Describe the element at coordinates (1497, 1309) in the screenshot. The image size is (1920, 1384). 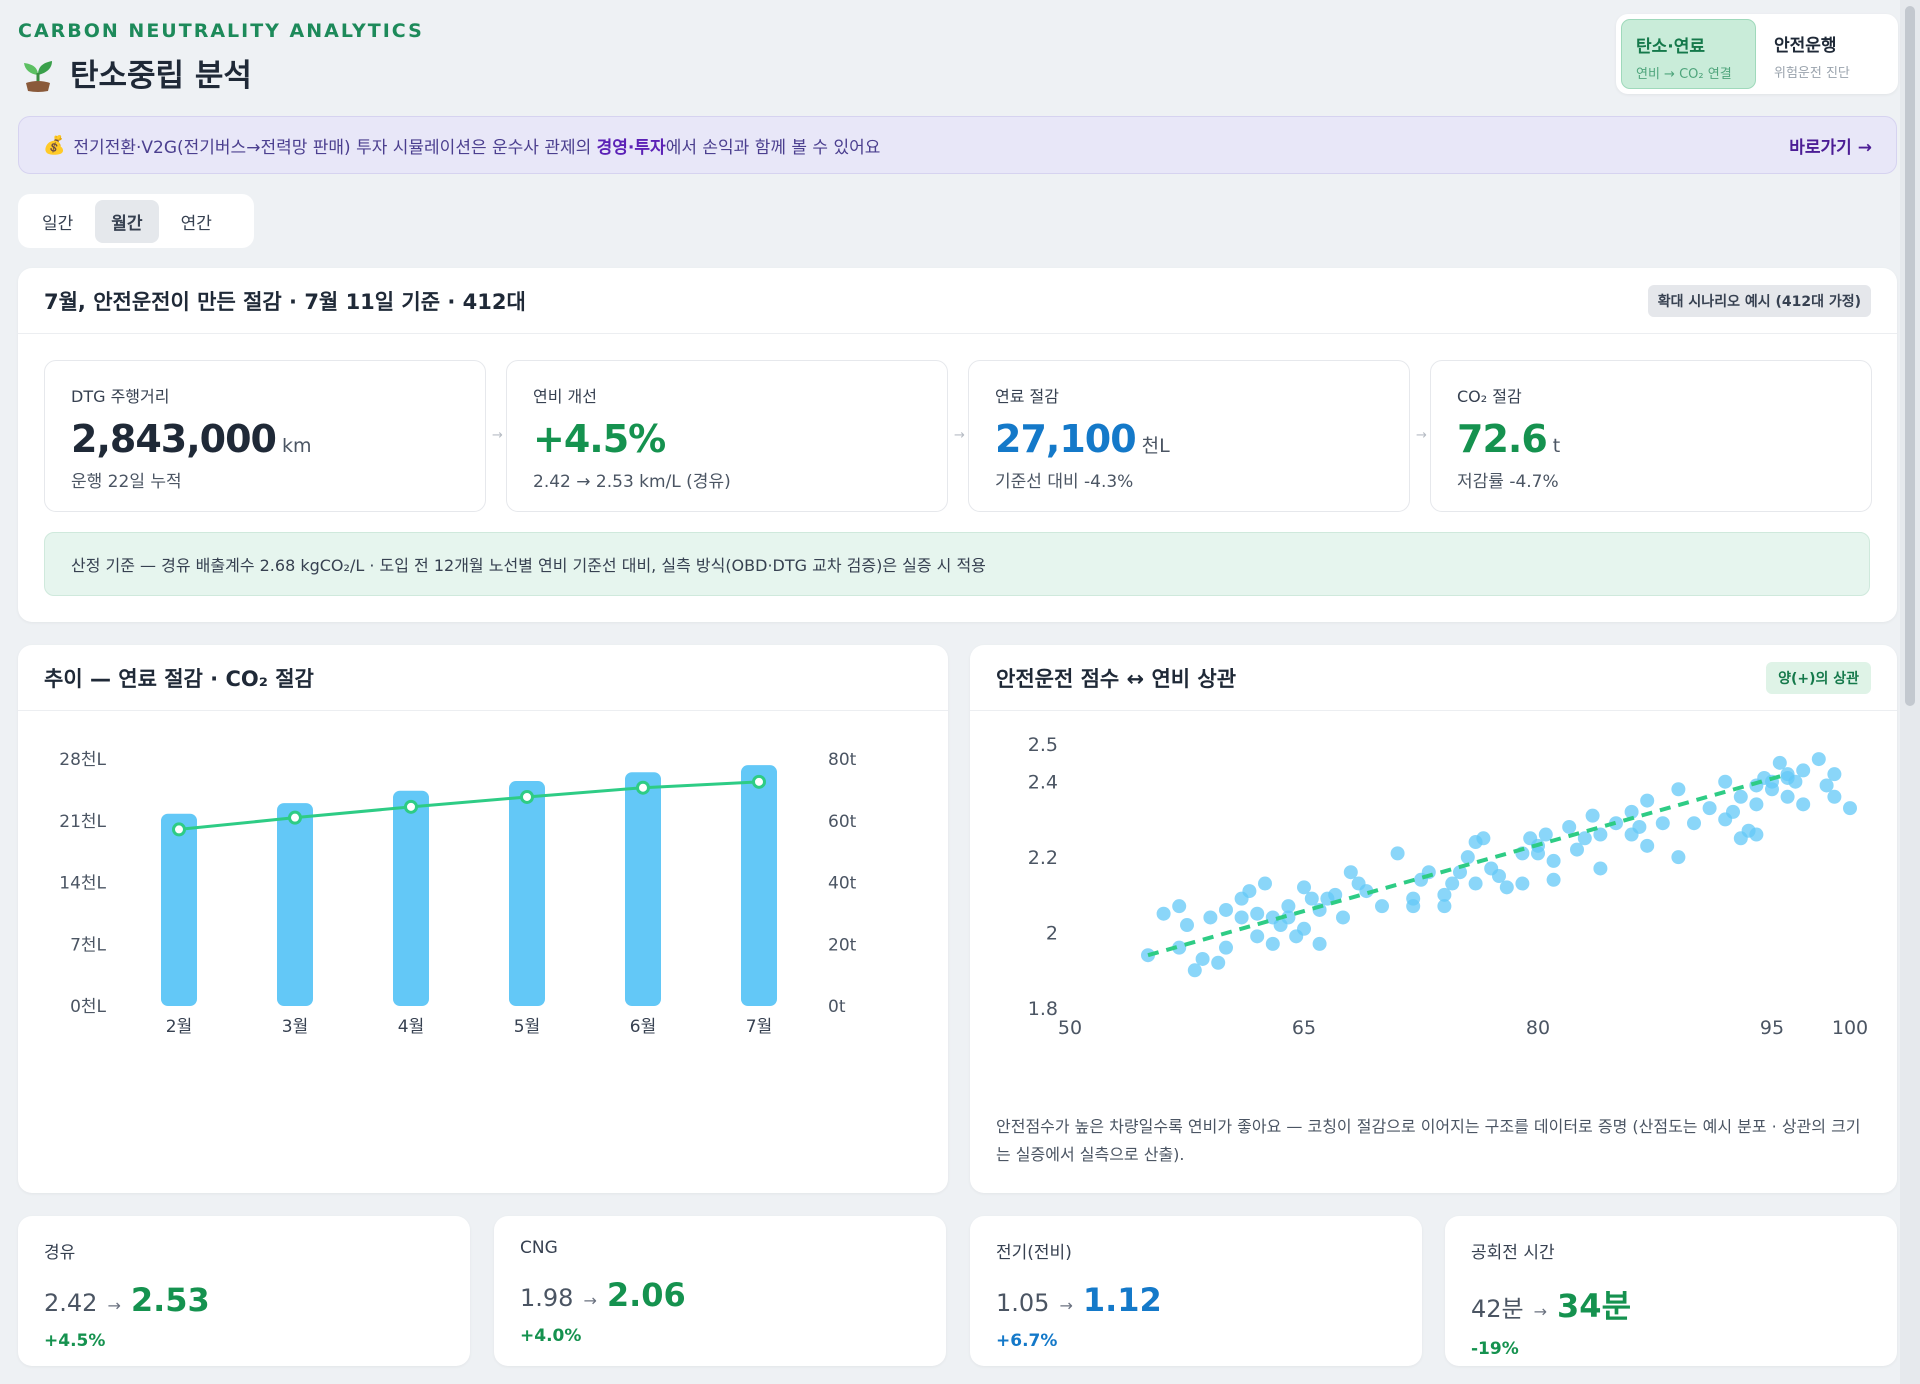
I see `fuel-from: 42분` at that location.